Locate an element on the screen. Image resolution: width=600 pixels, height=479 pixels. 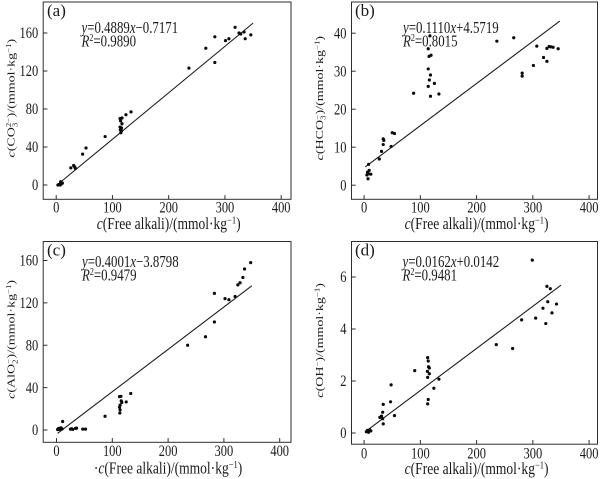
text-run: −3.8798 is located at coordinates (157, 262).